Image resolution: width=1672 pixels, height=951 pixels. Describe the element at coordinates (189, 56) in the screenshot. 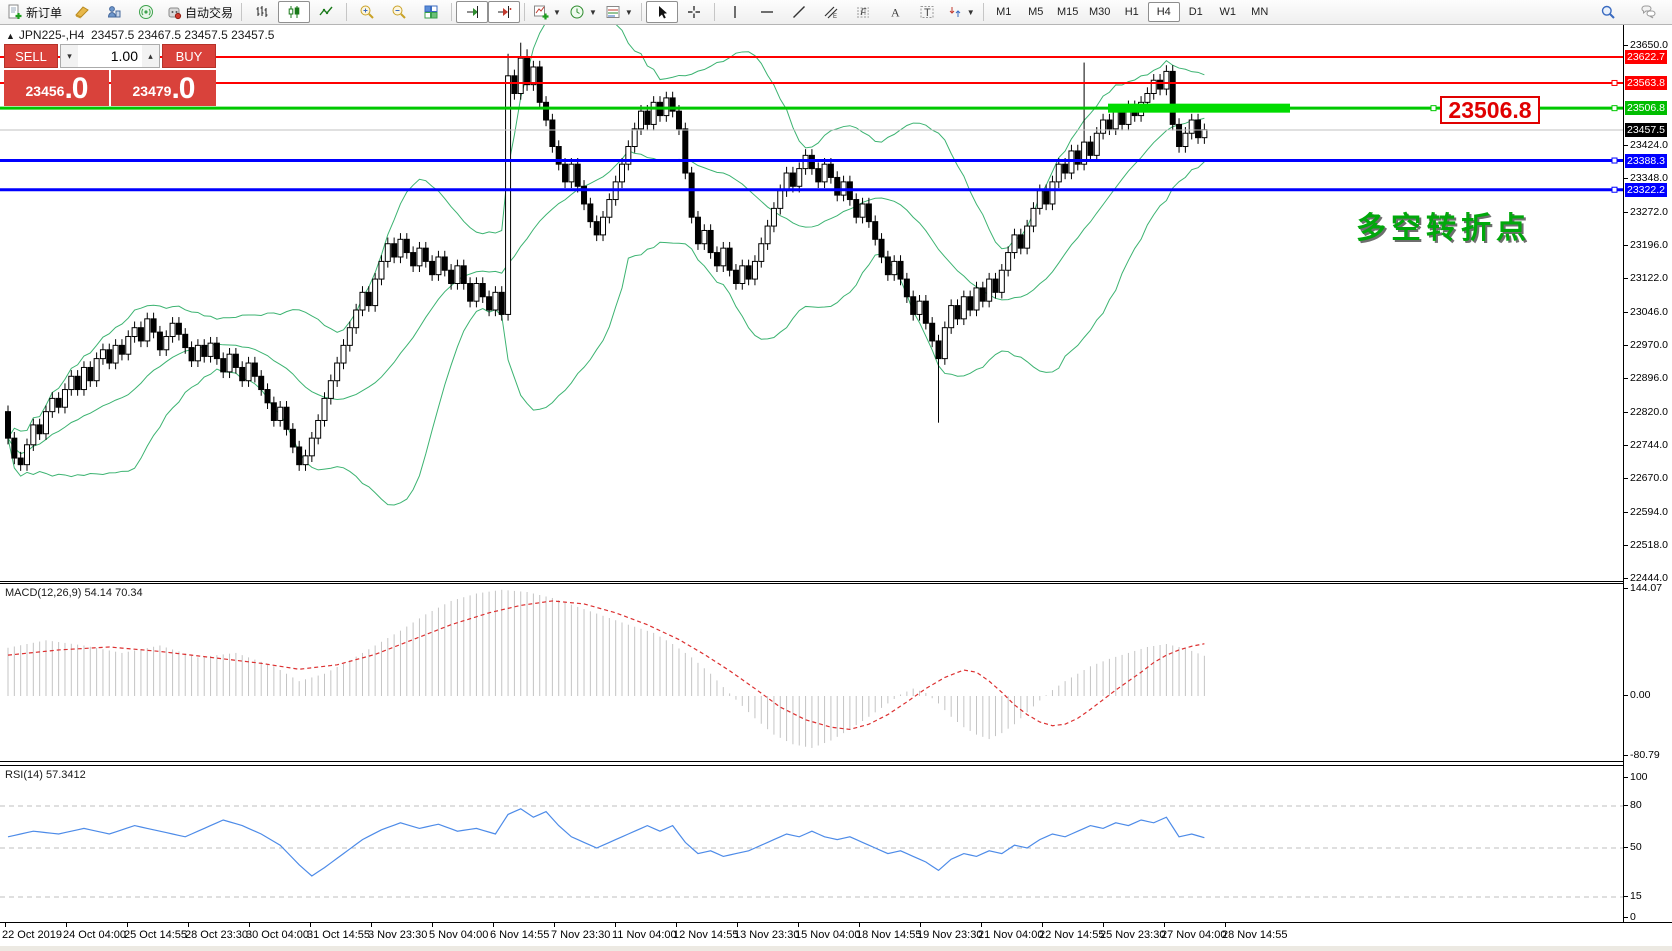

I see `buy-button: BUY` at that location.